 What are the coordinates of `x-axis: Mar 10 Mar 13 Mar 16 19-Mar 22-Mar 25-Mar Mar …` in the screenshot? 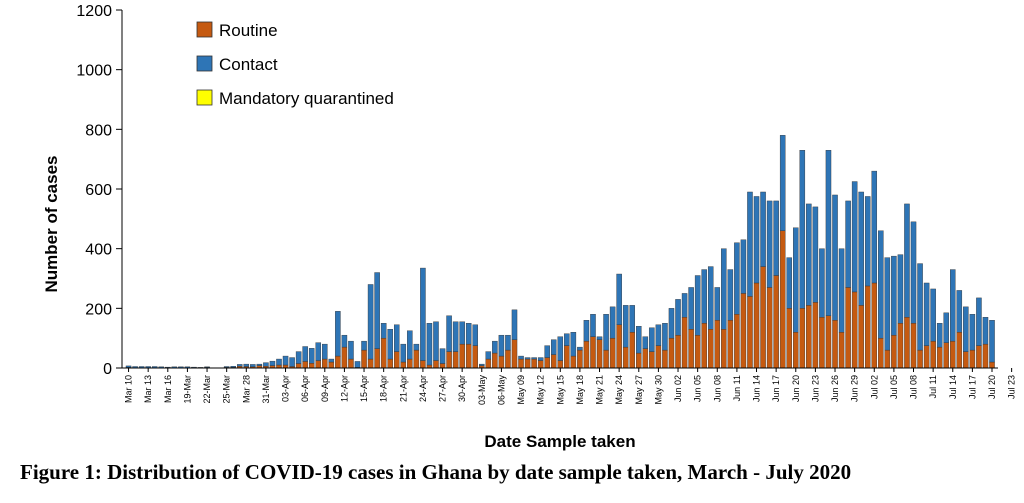 It's located at (569, 386).